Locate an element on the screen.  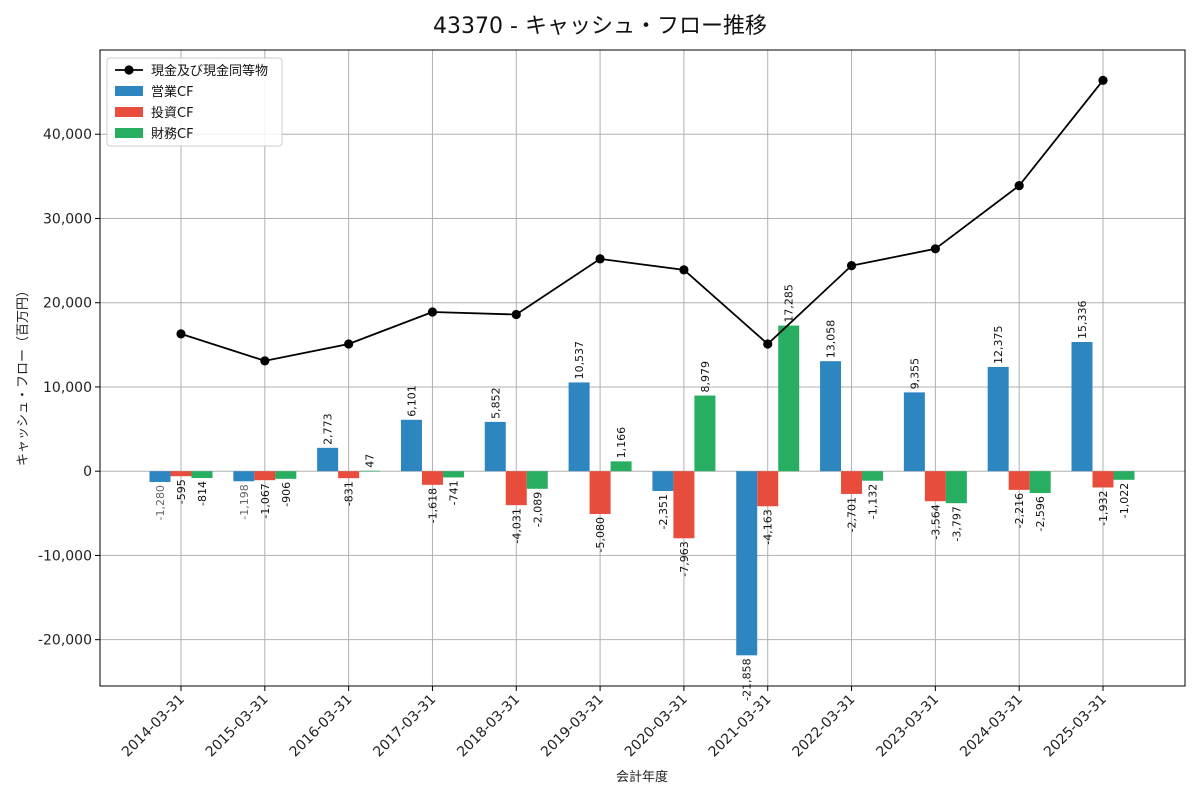
x-tick-label: 2020-03-31 is located at coordinates (656, 726).